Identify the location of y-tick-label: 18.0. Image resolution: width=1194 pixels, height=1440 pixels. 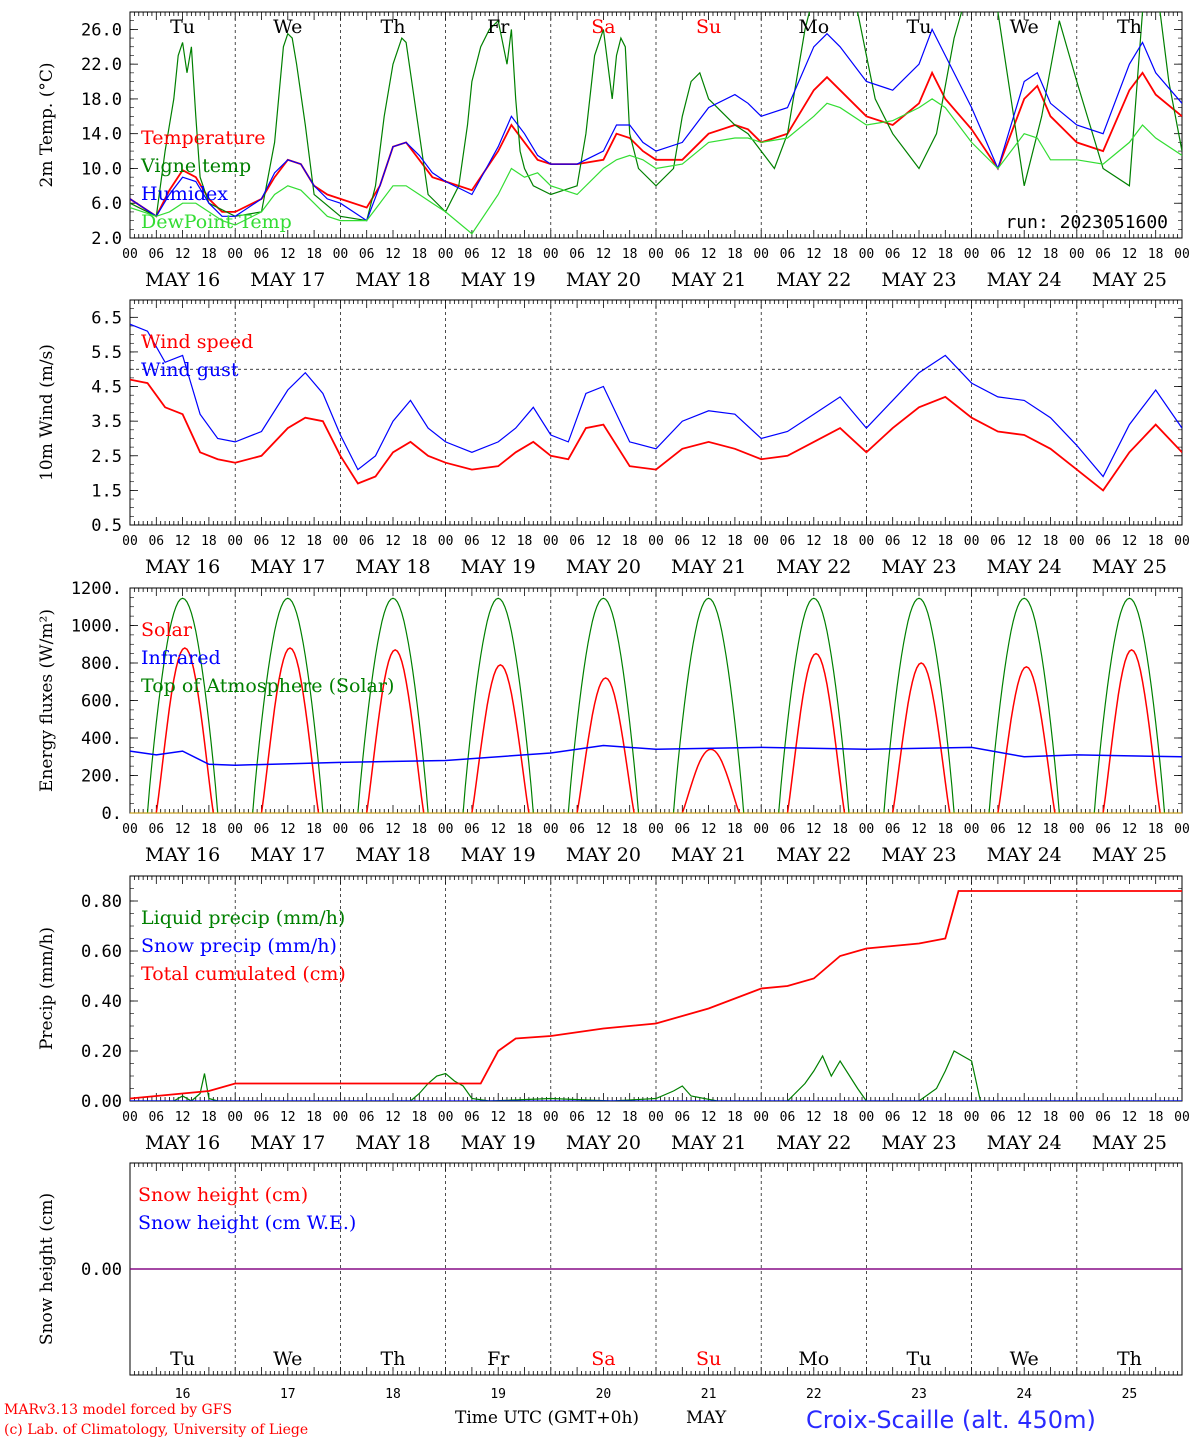
(101, 100).